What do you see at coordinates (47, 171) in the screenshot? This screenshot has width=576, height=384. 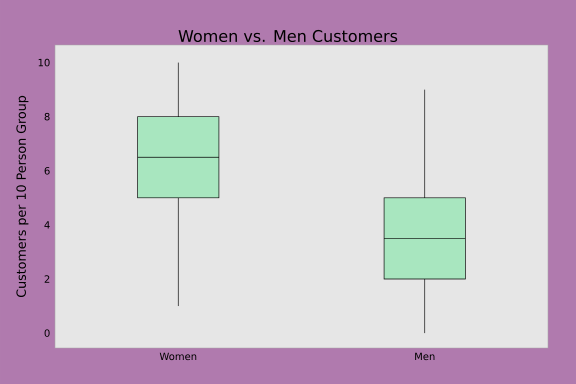 I see `y-tick-label: 6` at bounding box center [47, 171].